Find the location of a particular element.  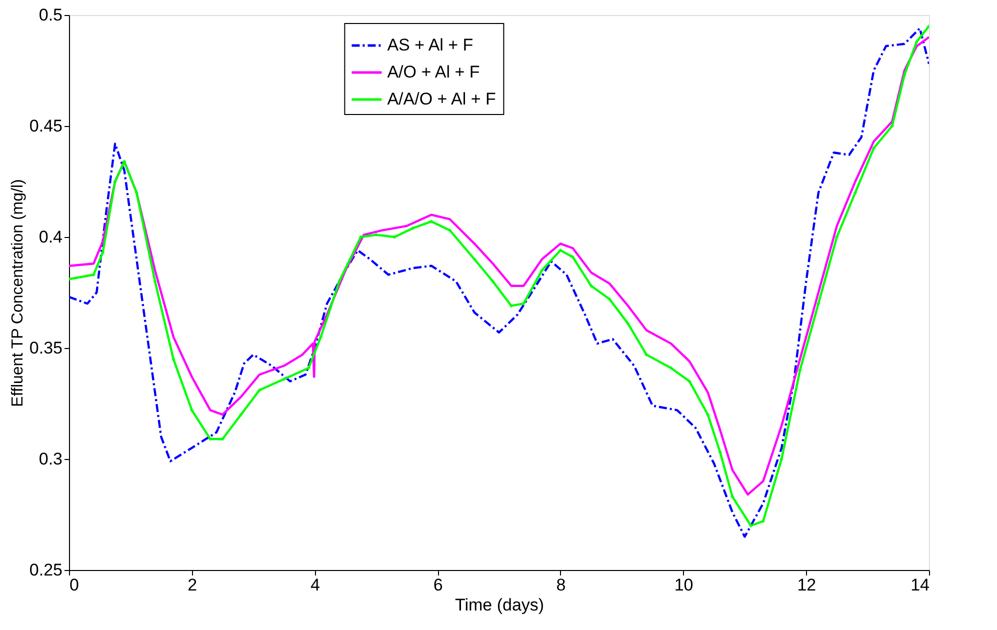

y-tick-label: 0.4 is located at coordinates (50, 237).